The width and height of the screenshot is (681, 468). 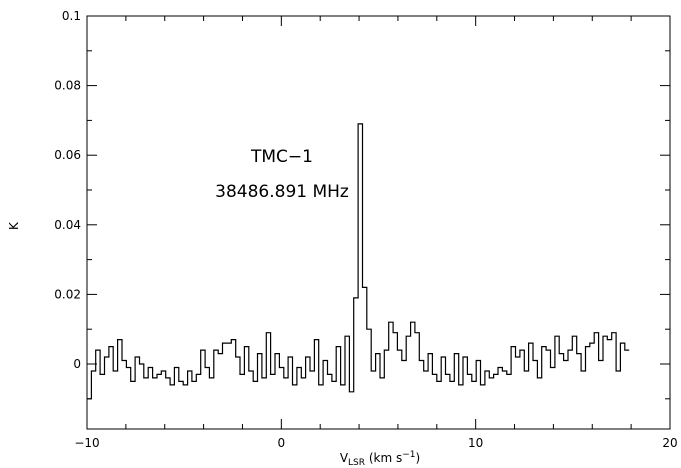 I want to click on y-axis-label: K, so click(x=14, y=225).